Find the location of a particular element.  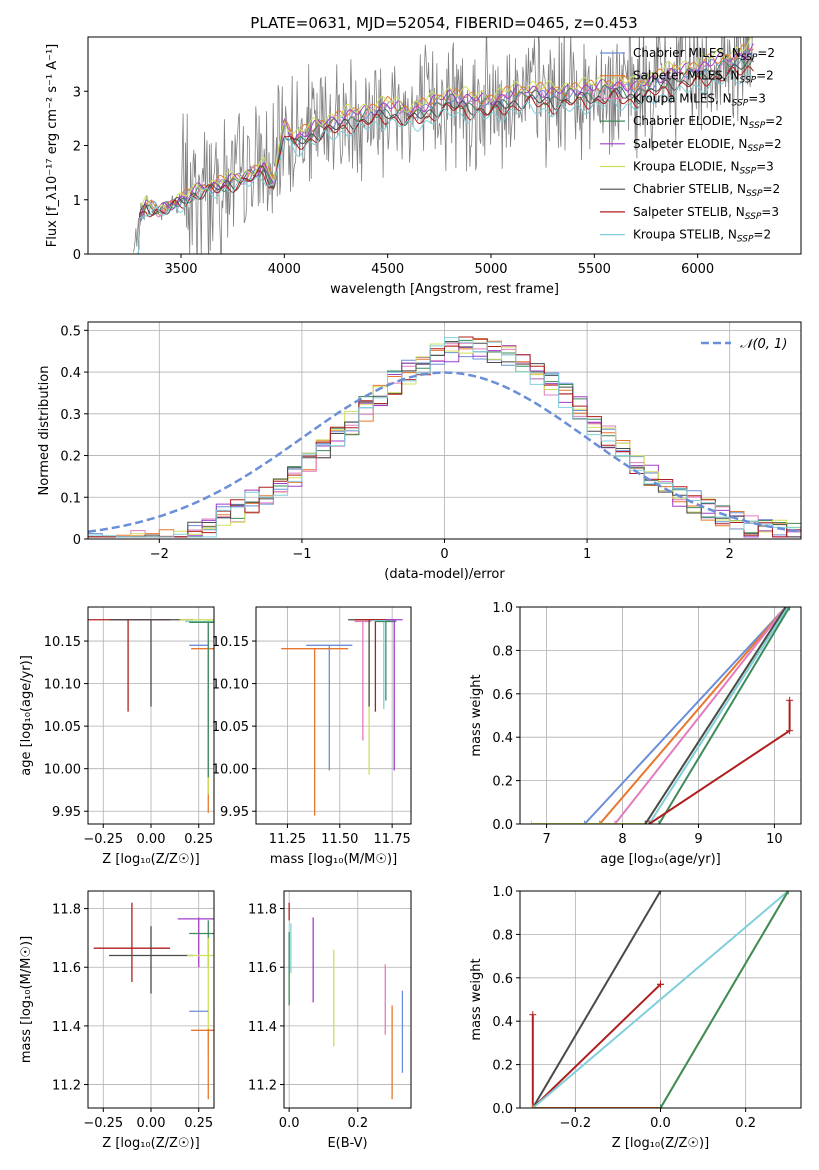

mass-weight-line-kroupa_stelib is located at coordinates (660, 999).